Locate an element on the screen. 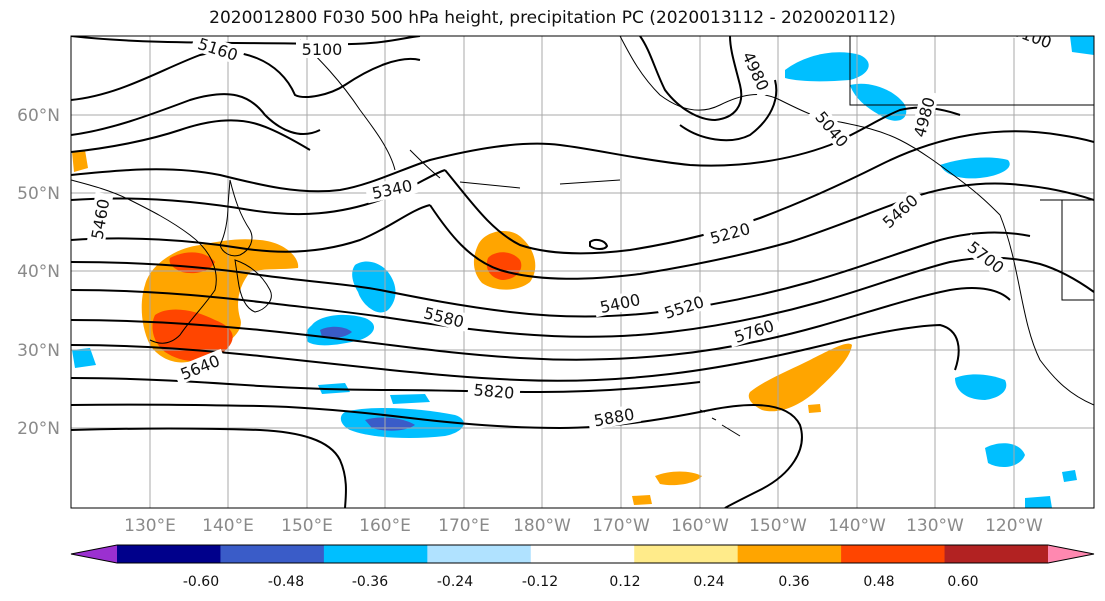  colorbar-outline is located at coordinates (582, 554).